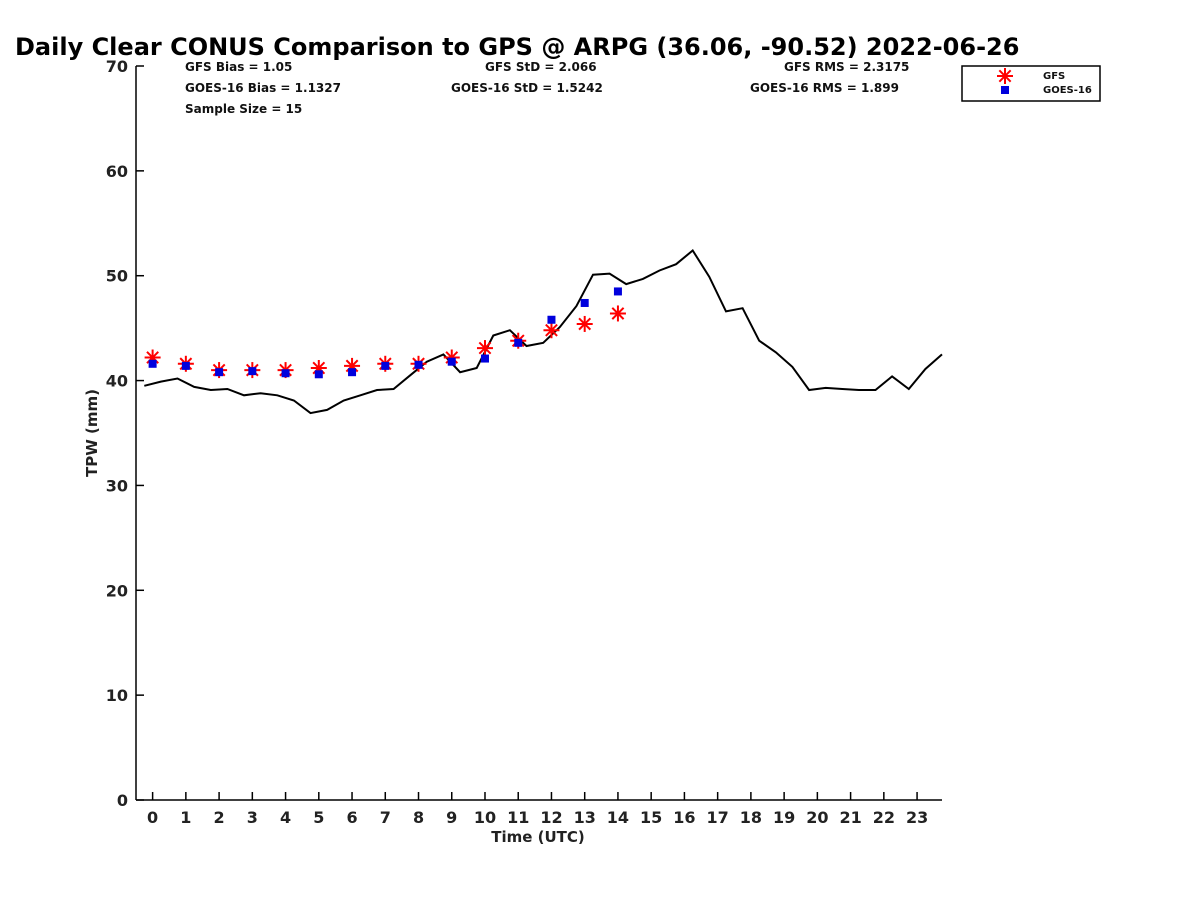 This screenshot has width=1200, height=900. What do you see at coordinates (263, 88) in the screenshot?
I see `stat-goes-bias: GOES-16 Bias = 1.1327` at bounding box center [263, 88].